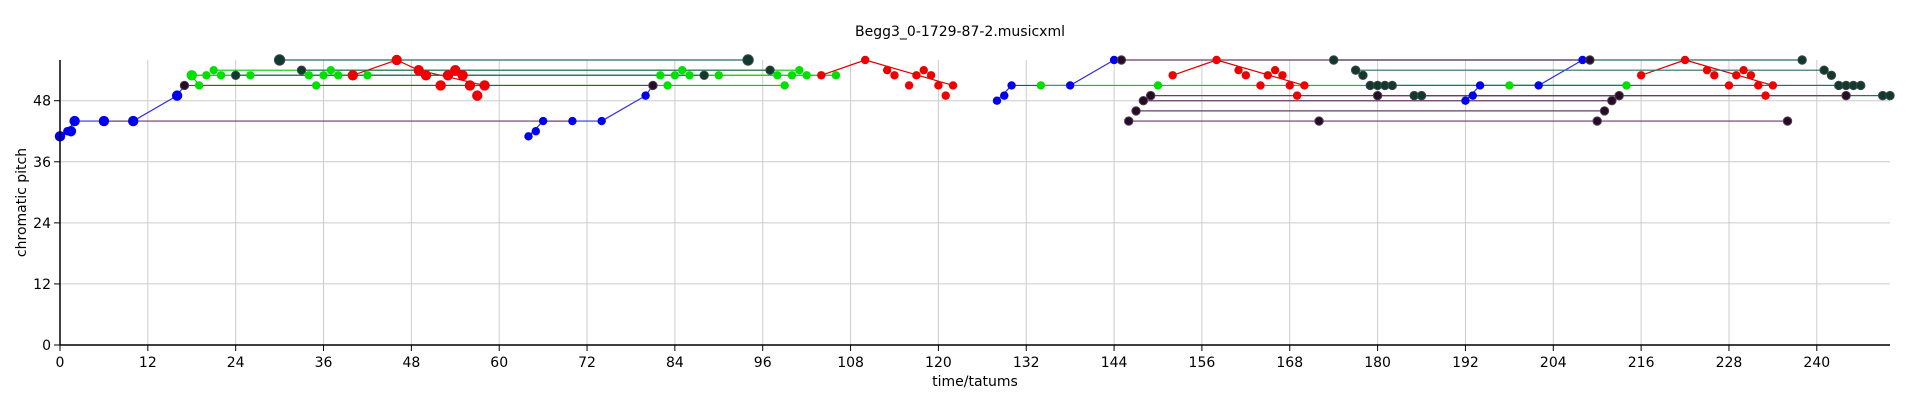 Image resolution: width=1920 pixels, height=405 pixels. What do you see at coordinates (975, 382) in the screenshot?
I see `x-axis-label: time/tatums` at bounding box center [975, 382].